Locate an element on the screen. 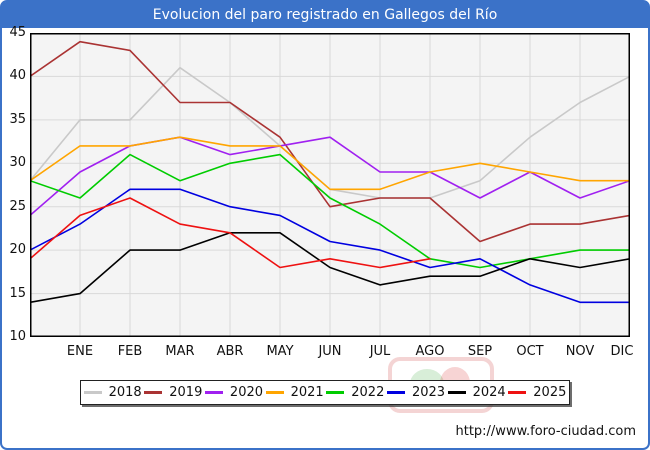 This screenshot has height=450, width=650. x-axis-tick-JUN: JUN is located at coordinates (330, 351).